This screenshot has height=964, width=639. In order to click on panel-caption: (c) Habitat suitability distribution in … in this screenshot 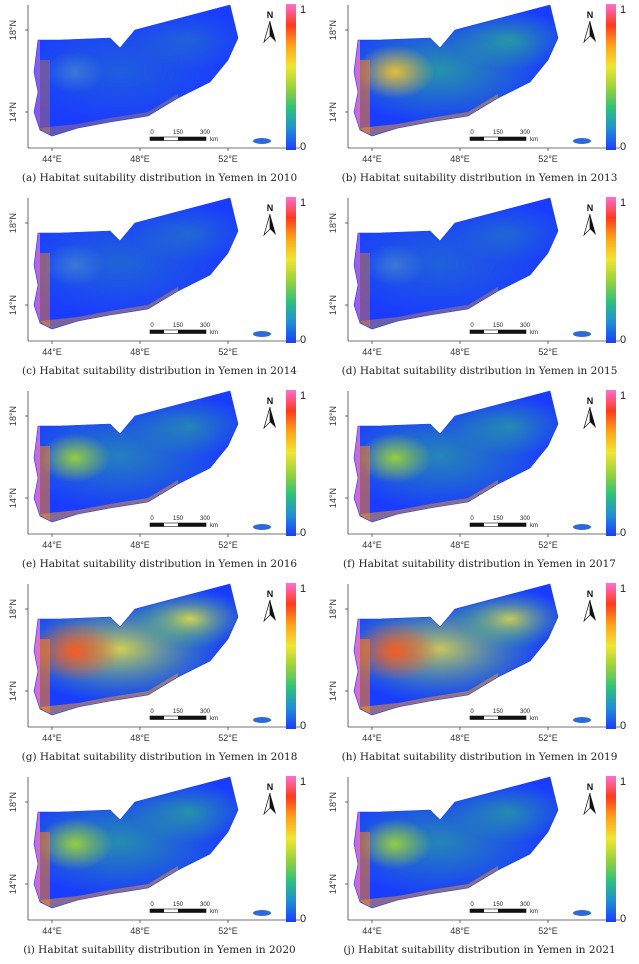, I will do `click(159, 371)`.